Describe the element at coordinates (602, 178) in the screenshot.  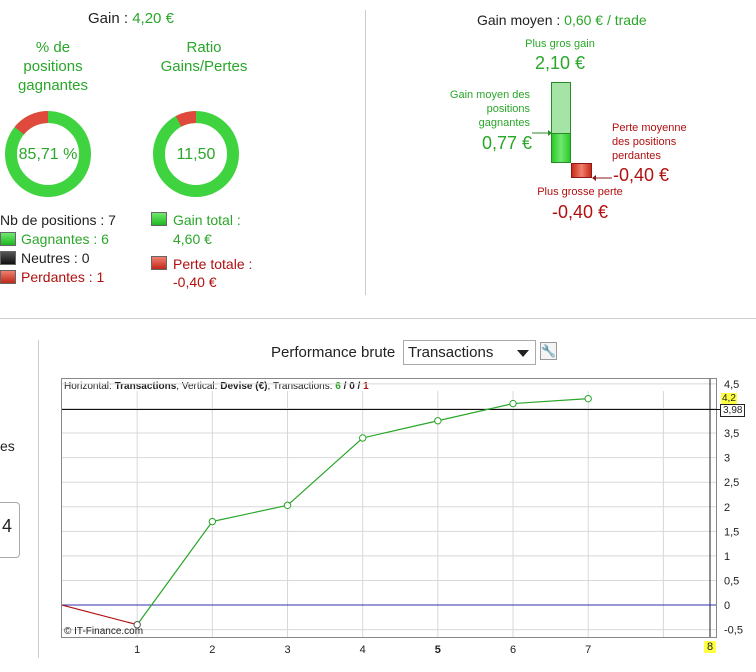
I see `loss-arrow-icon` at that location.